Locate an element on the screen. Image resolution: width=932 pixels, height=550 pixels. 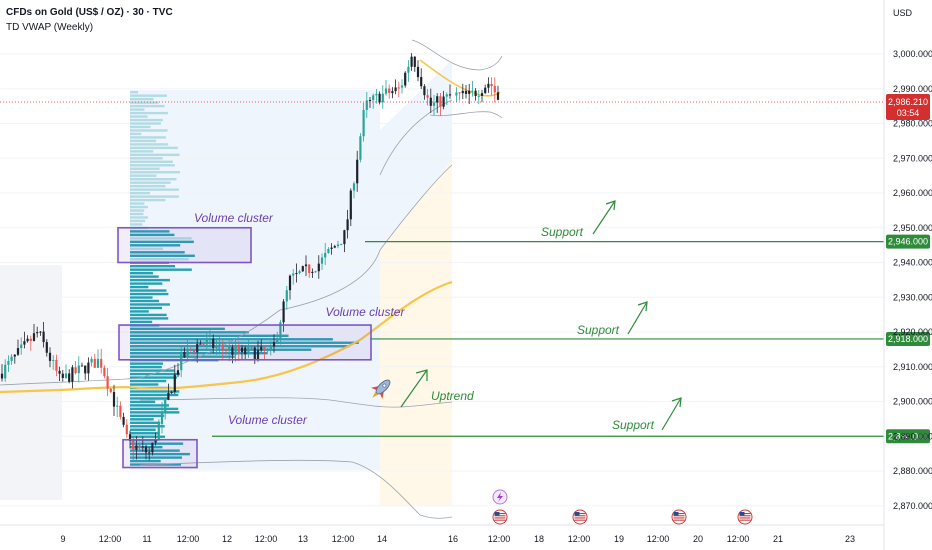
time-tick-label: 18 is located at coordinates (539, 539).